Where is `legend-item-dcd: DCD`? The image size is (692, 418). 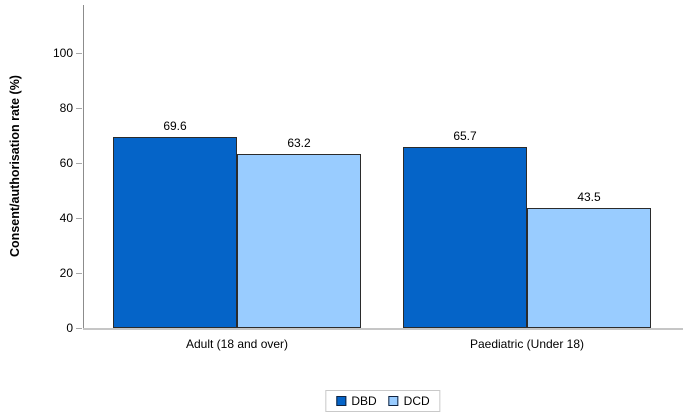
legend-item-dcd: DCD is located at coordinates (409, 401).